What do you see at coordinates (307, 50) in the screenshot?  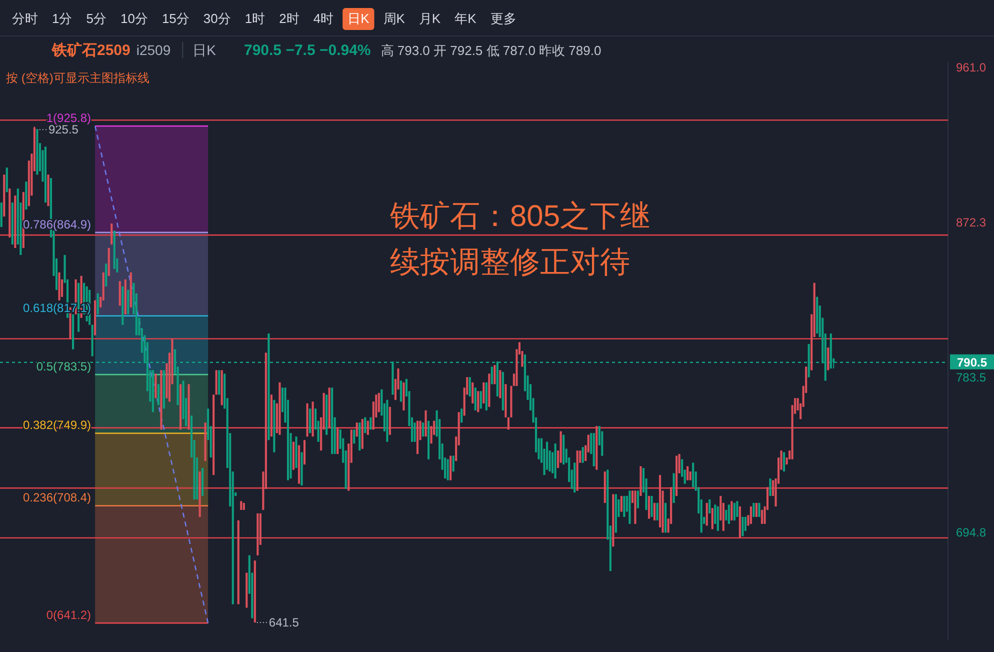 I see `text: 790.5 −7.5 −0.94%` at bounding box center [307, 50].